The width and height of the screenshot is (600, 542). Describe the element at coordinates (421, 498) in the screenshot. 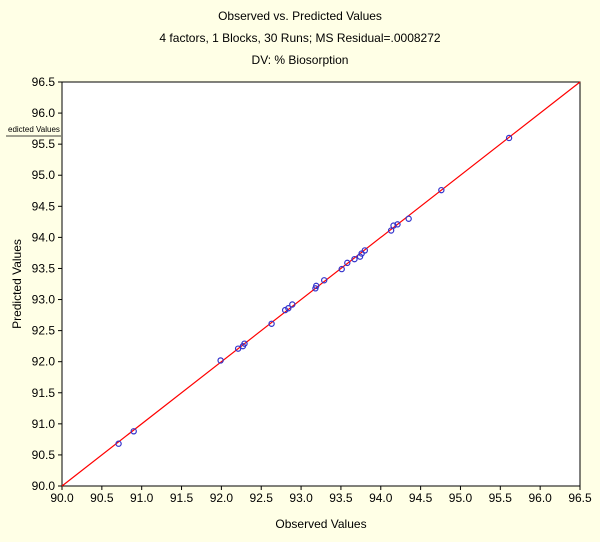

I see `x-tick-label: 94.5` at that location.